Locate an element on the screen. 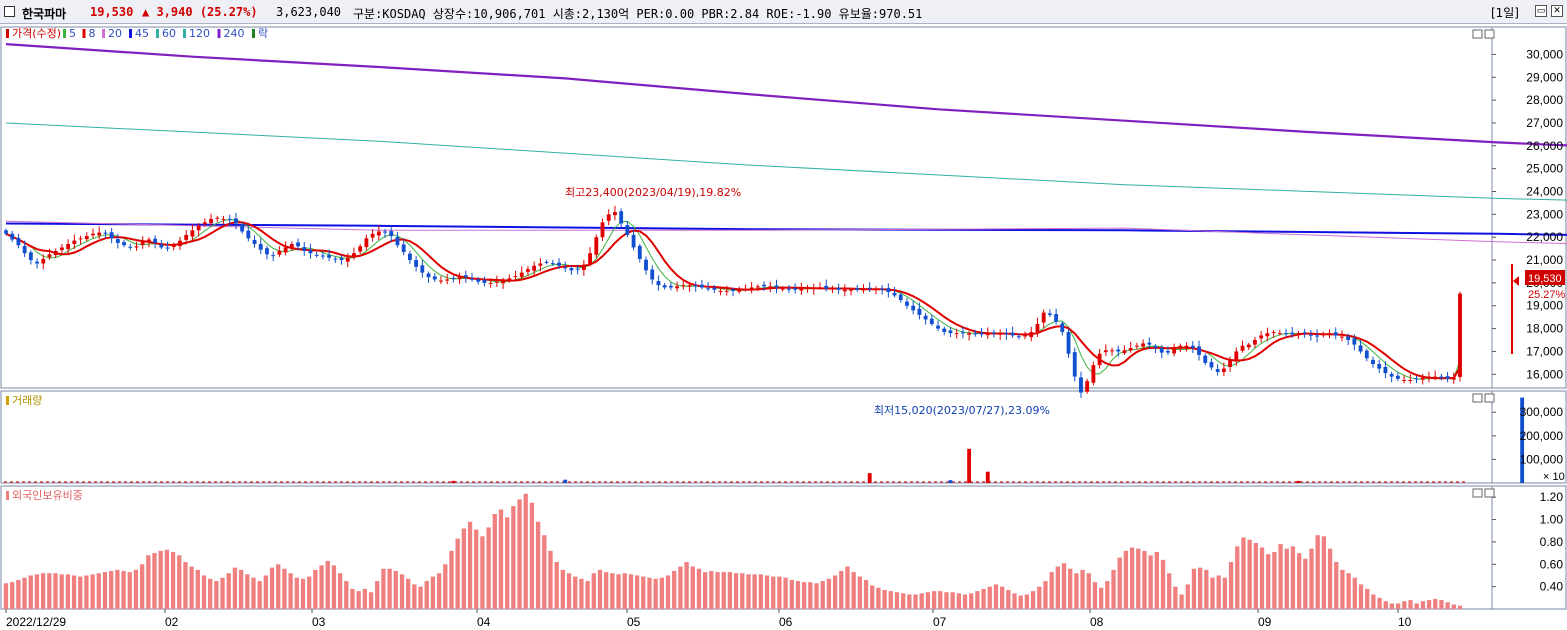 The width and height of the screenshot is (1567, 630). foreign-tick-label: 0.80 is located at coordinates (1552, 542).